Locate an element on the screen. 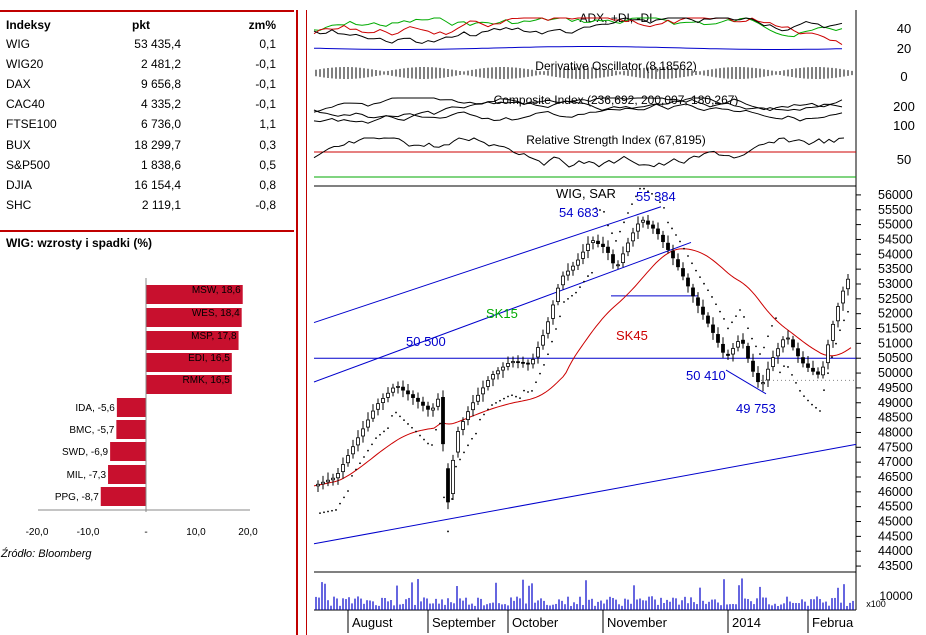  chart-title: WIG, SAR is located at coordinates (586, 193).